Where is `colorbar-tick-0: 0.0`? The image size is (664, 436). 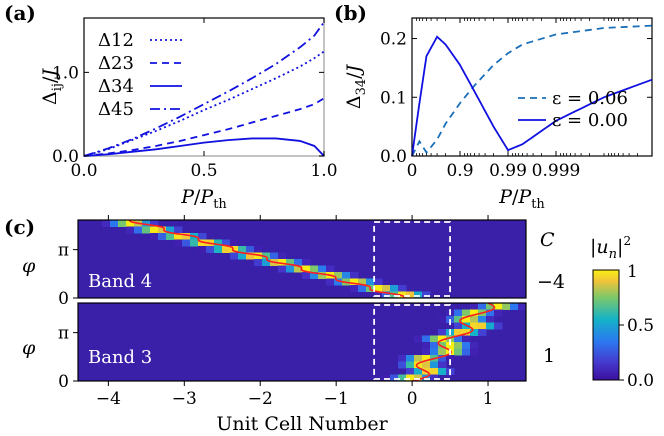
colorbar-tick-0: 0.0 is located at coordinates (640, 381).